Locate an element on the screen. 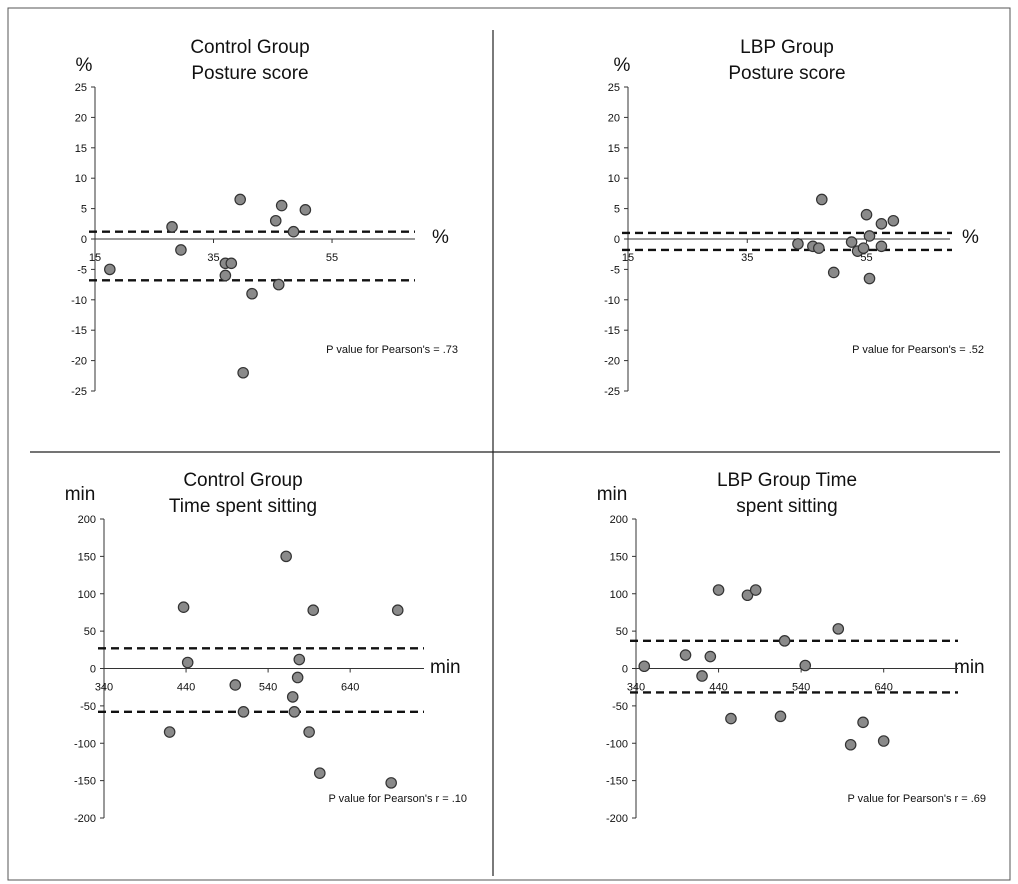 This screenshot has height=884, width=1018. y-tick-label: 25 is located at coordinates (614, 88).